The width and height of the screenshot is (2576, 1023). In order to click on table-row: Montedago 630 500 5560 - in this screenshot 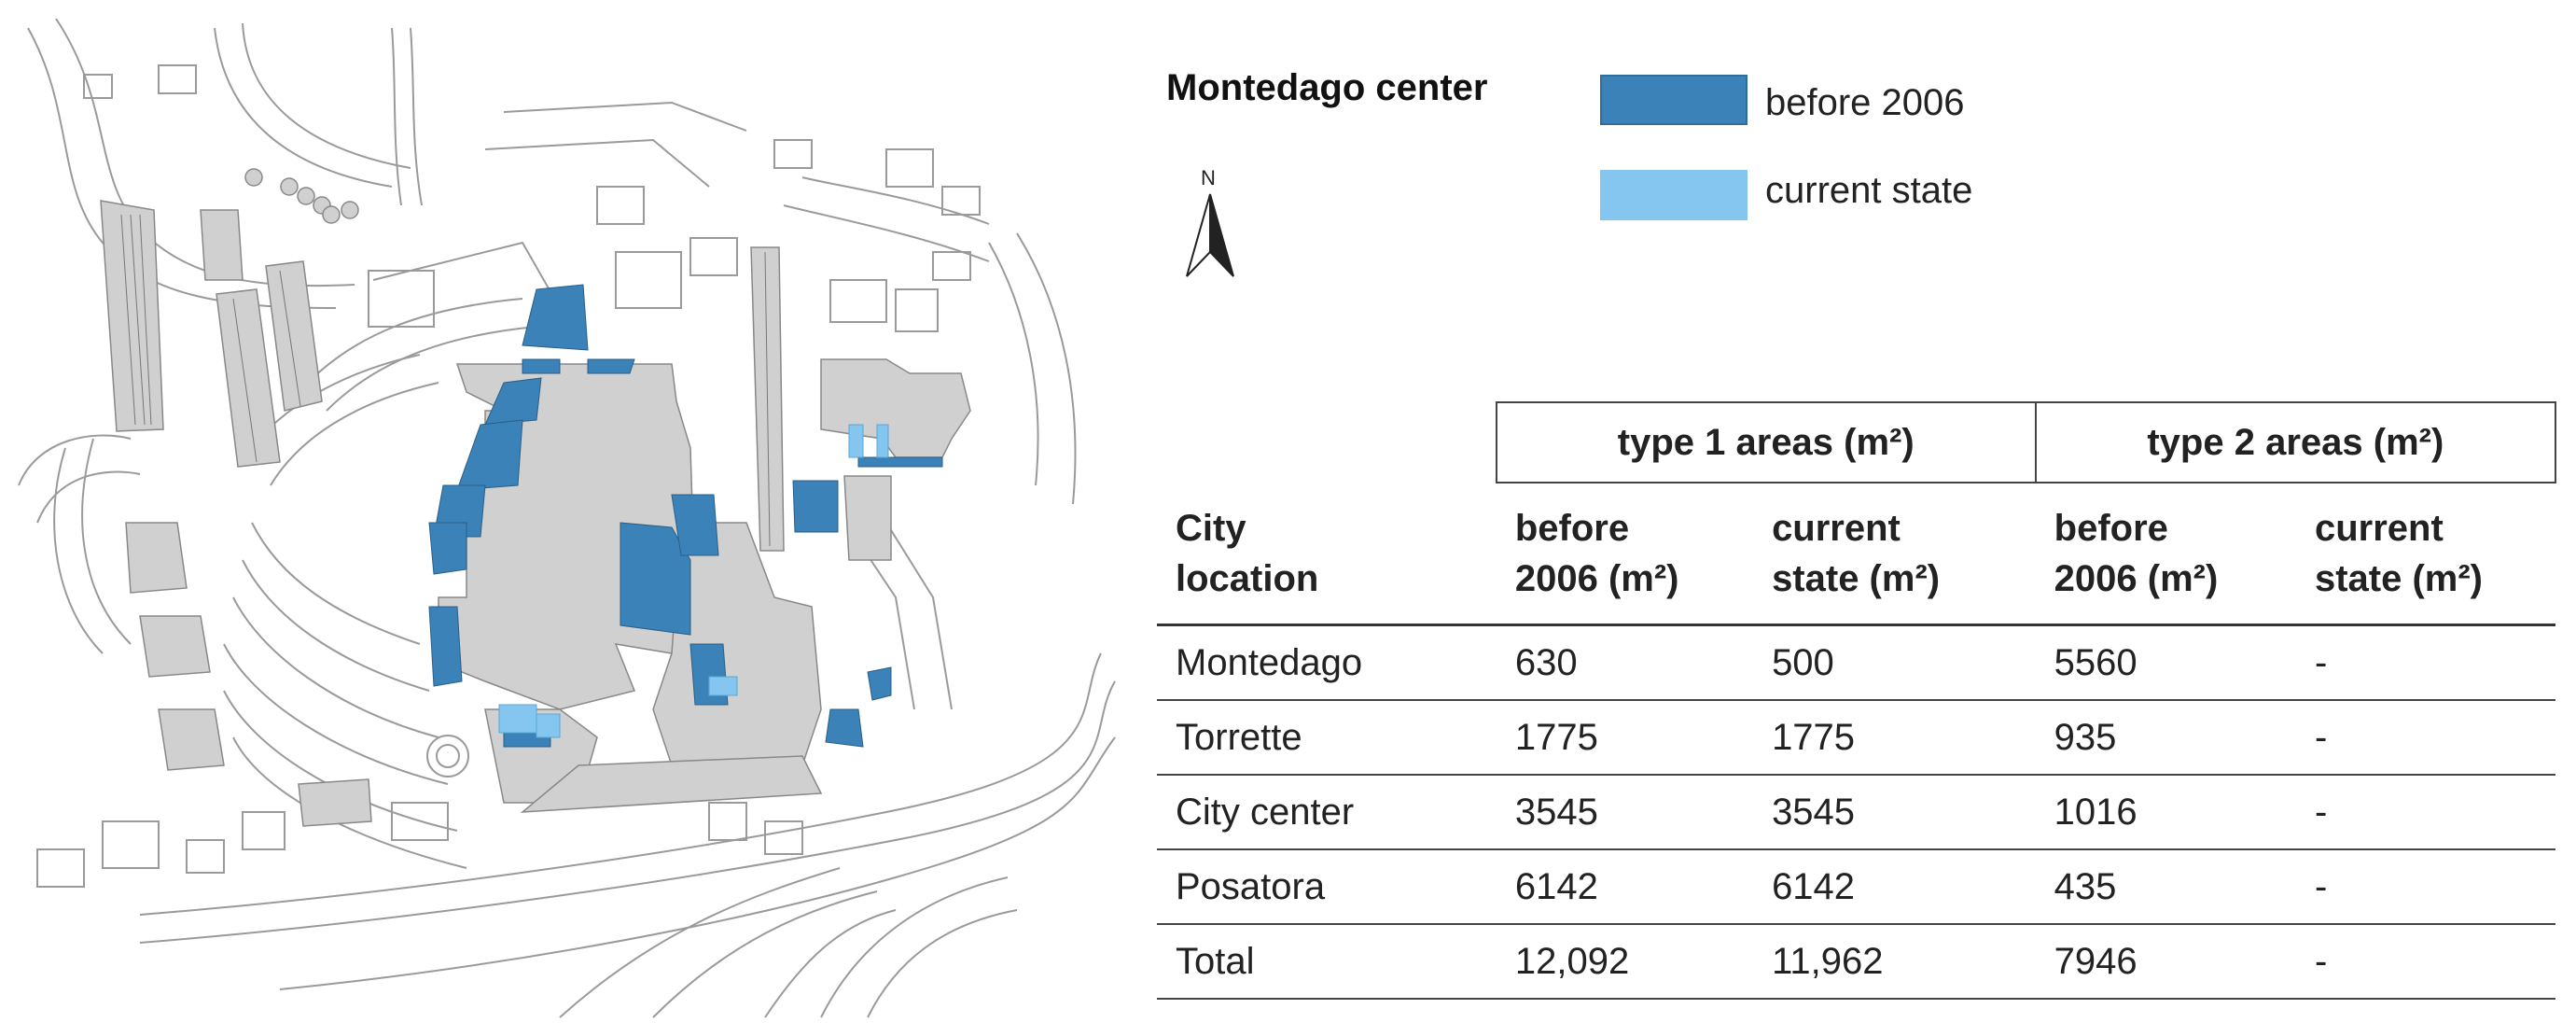, I will do `click(1856, 662)`.